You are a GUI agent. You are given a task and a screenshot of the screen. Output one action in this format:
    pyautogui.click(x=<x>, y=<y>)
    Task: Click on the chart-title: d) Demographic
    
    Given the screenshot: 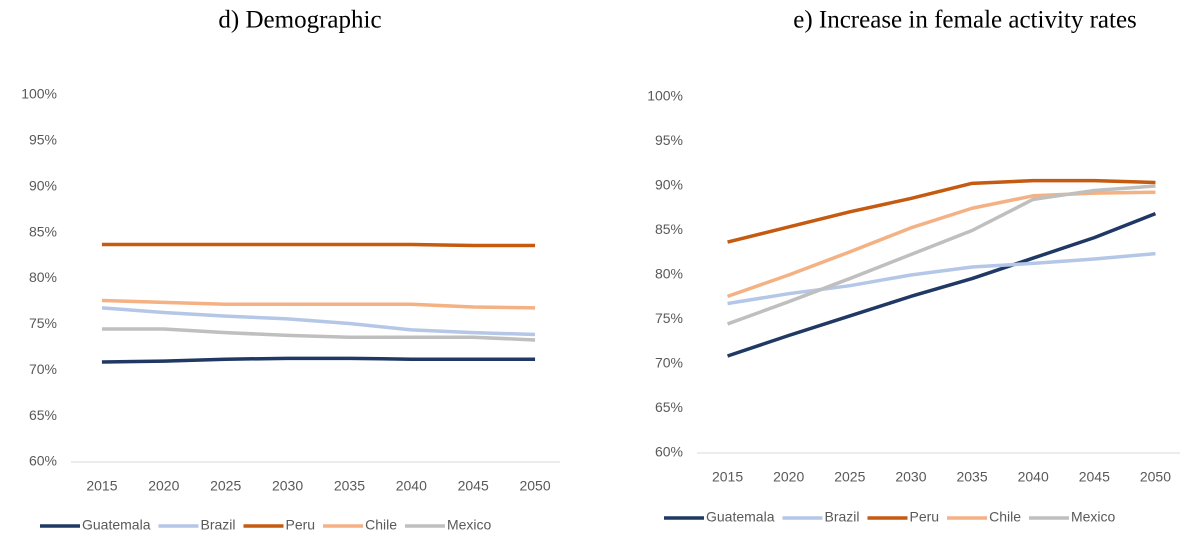 What is the action you would take?
    pyautogui.click(x=299, y=20)
    